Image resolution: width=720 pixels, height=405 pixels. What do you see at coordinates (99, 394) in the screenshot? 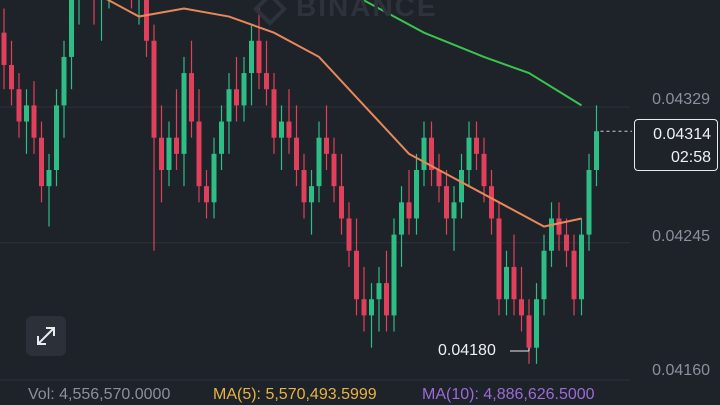
I see `volume-value: Vol: 4,556,570.0000` at bounding box center [99, 394].